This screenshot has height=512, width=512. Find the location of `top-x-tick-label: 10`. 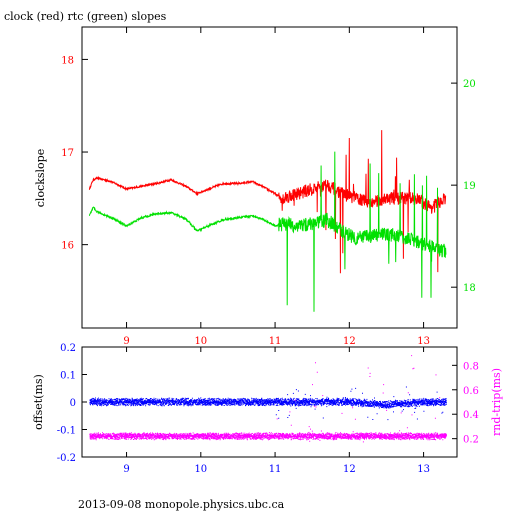

top-x-tick-label: 10 is located at coordinates (200, 341).